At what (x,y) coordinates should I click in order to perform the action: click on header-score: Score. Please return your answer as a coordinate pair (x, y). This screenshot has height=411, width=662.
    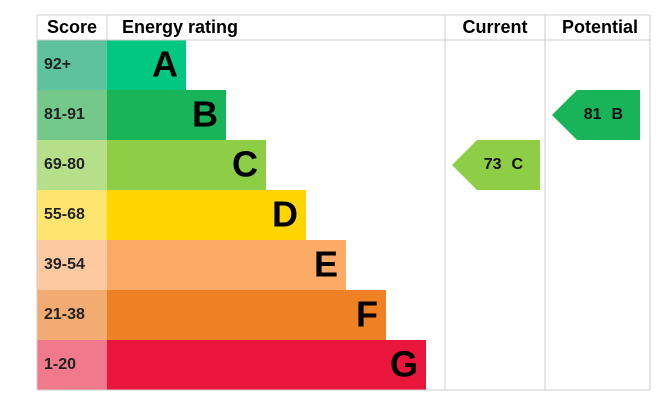
    Looking at the image, I should click on (72, 27).